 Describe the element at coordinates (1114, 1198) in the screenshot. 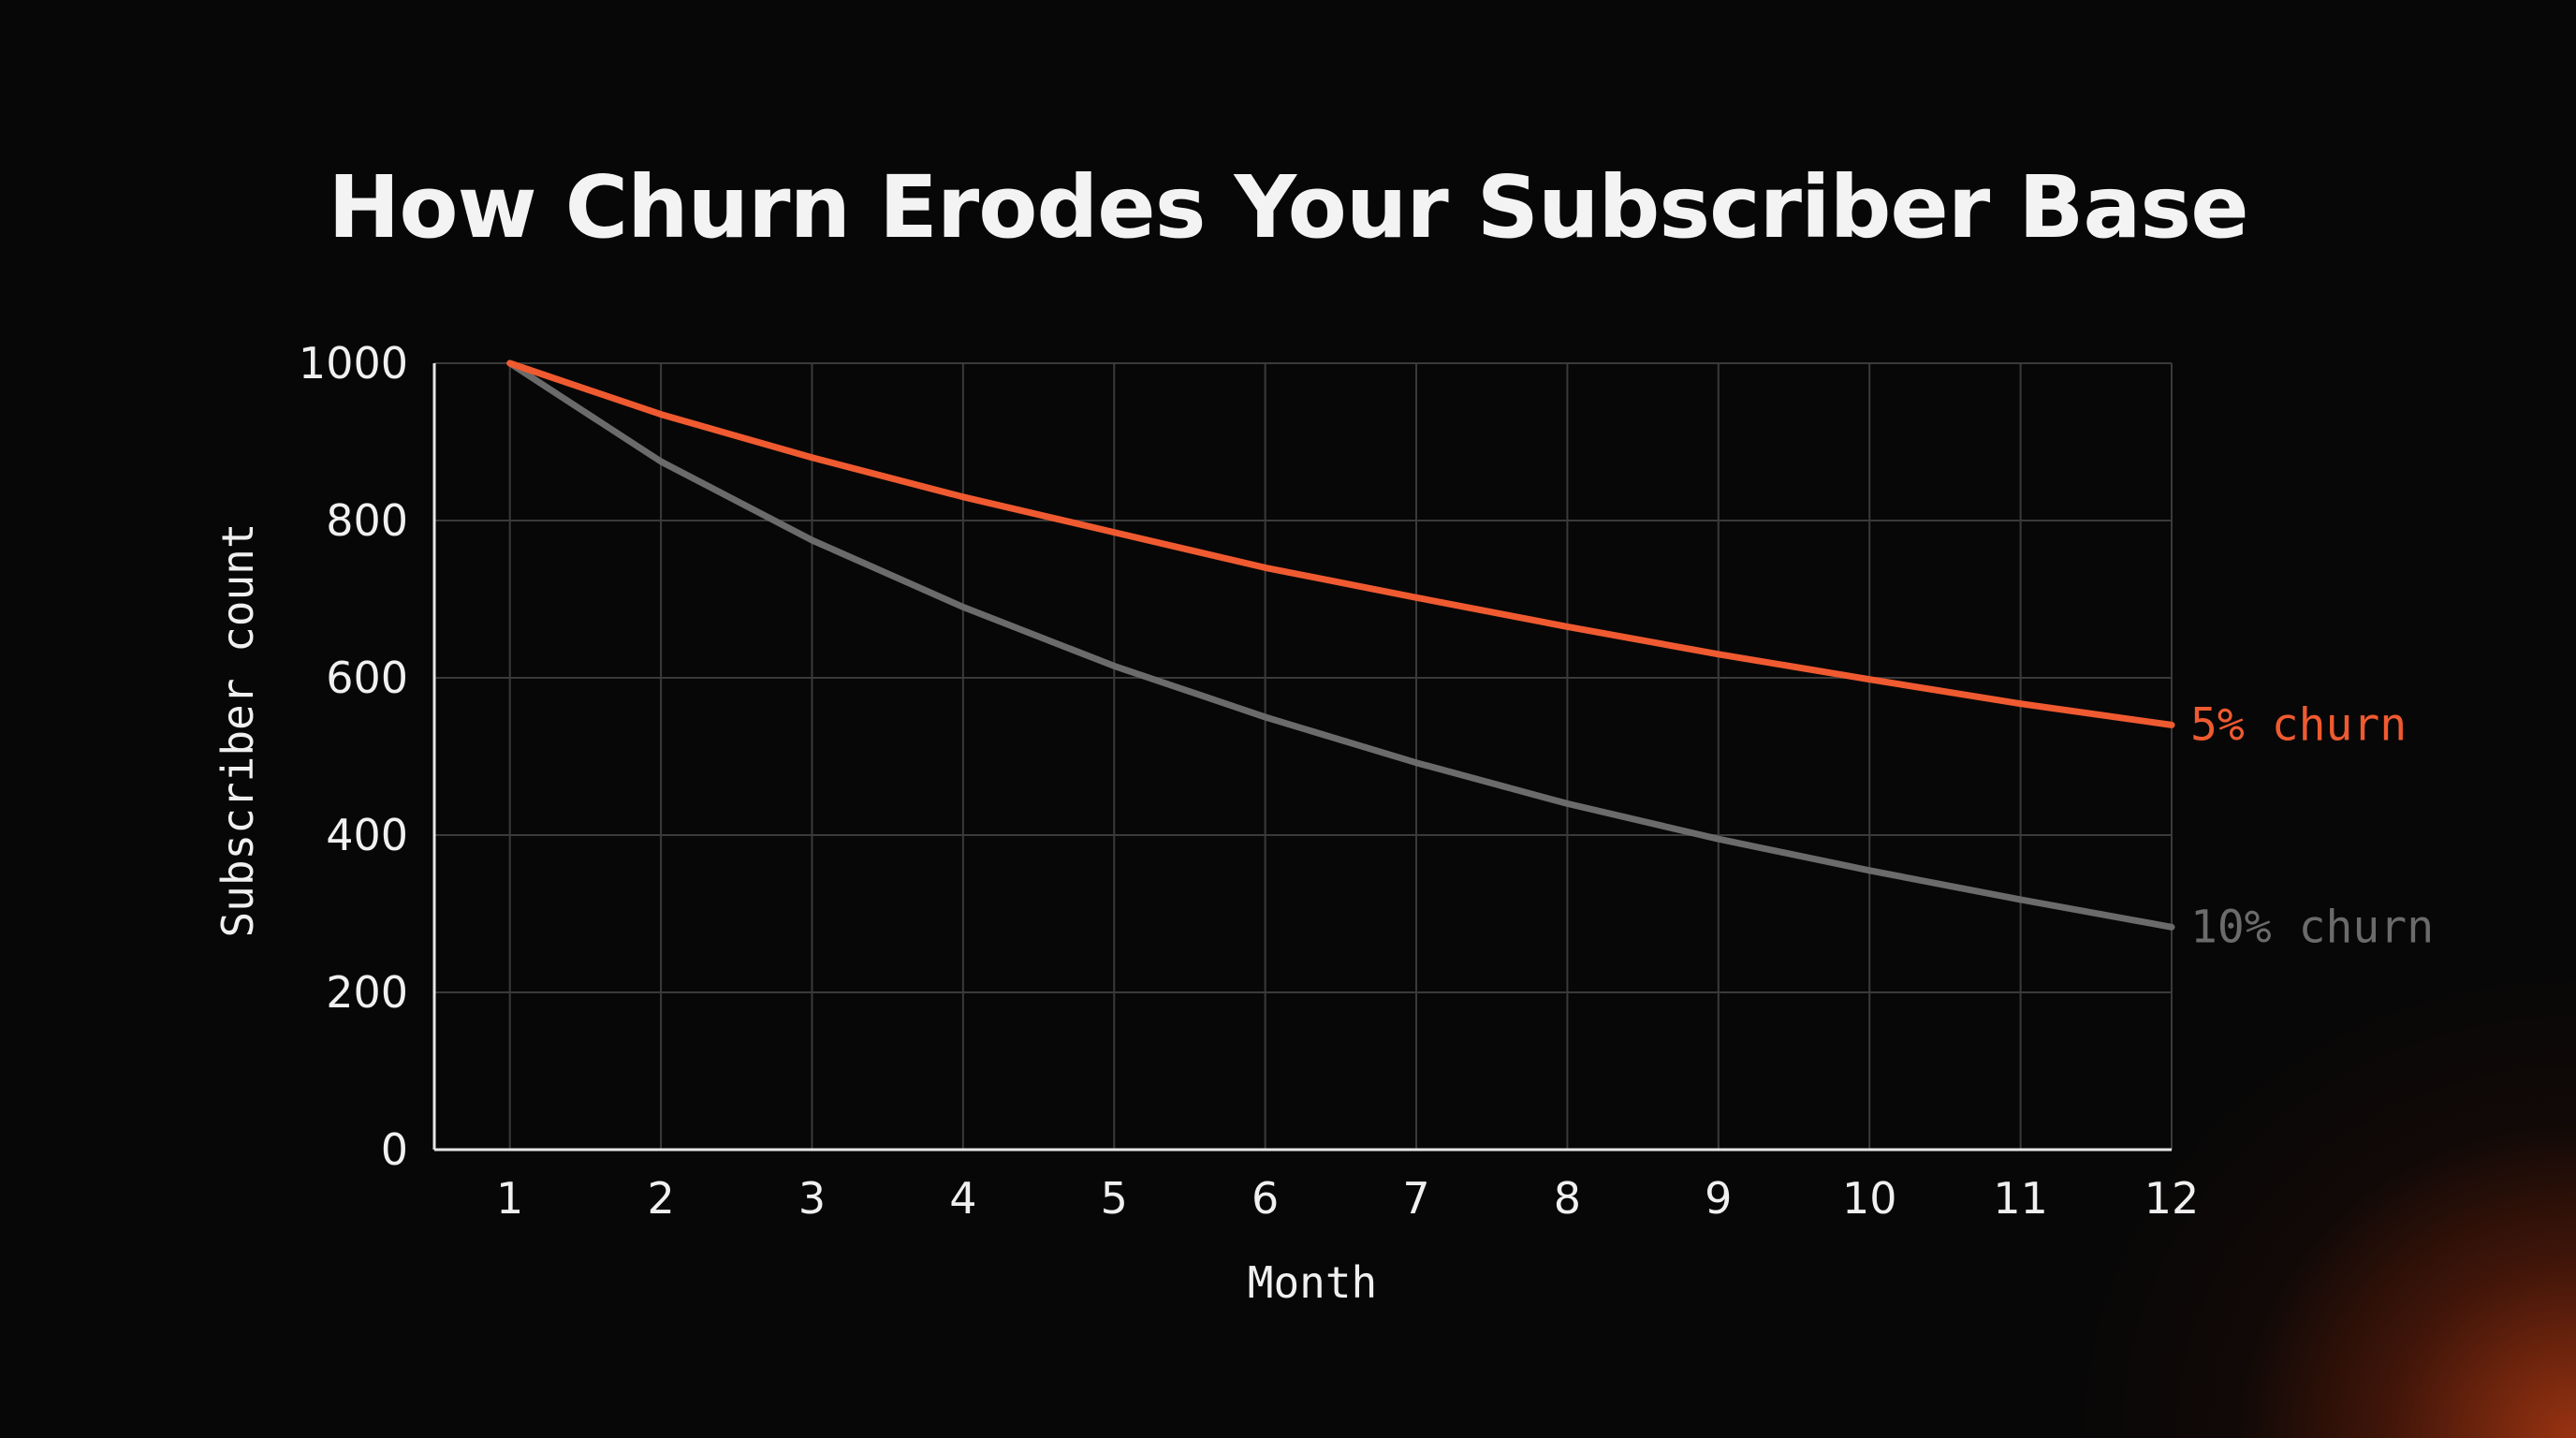

I see `x-tick-label: 5` at that location.